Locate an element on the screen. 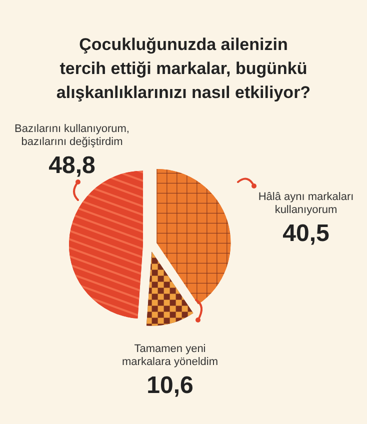 The image size is (367, 424). data-label: 40,5 is located at coordinates (306, 233).